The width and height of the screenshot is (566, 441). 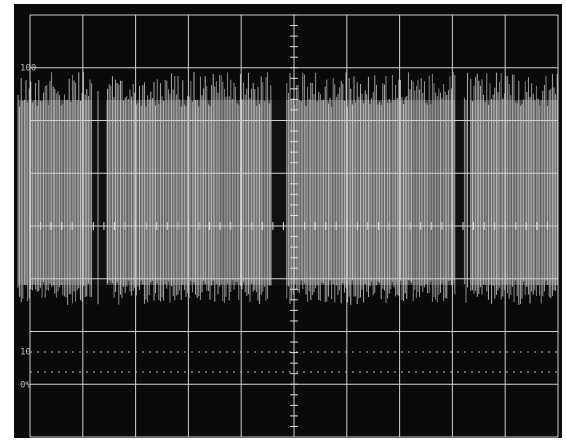 What do you see at coordinates (25, 353) in the screenshot?
I see `graticule-label: 10` at bounding box center [25, 353].